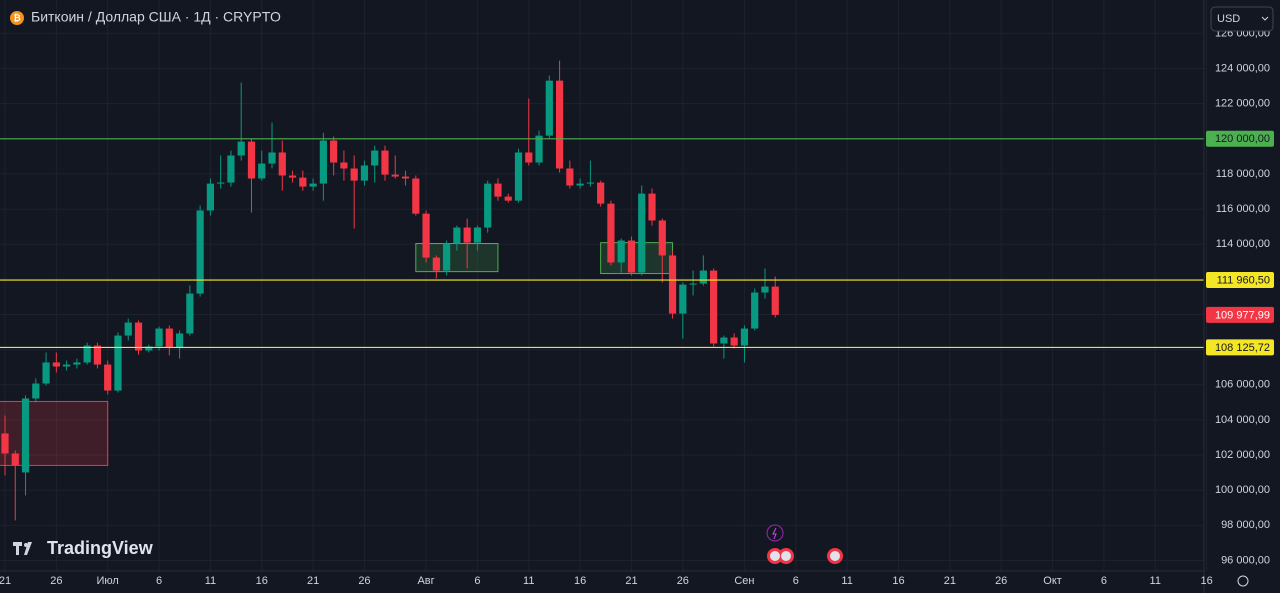 This screenshot has height=593, width=1280. Describe the element at coordinates (1228, 19) in the screenshot. I see `currency-label: USD` at that location.